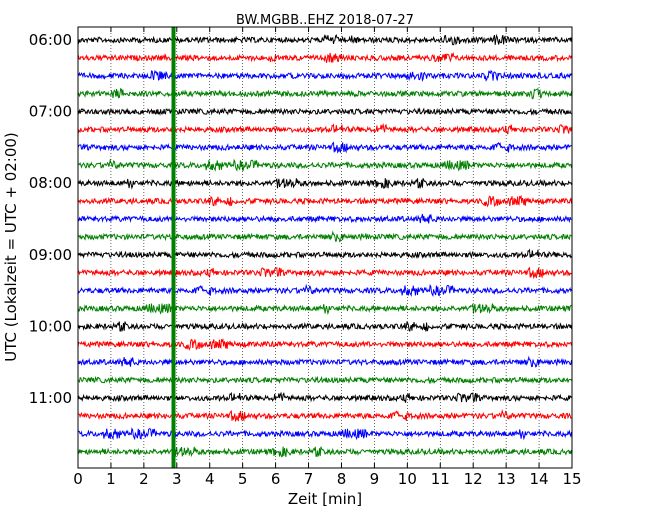 This screenshot has height=520, width=650. Describe the element at coordinates (325, 20) in the screenshot. I see `chart-title: BW.MGBB..EHZ 2018-07-27` at that location.